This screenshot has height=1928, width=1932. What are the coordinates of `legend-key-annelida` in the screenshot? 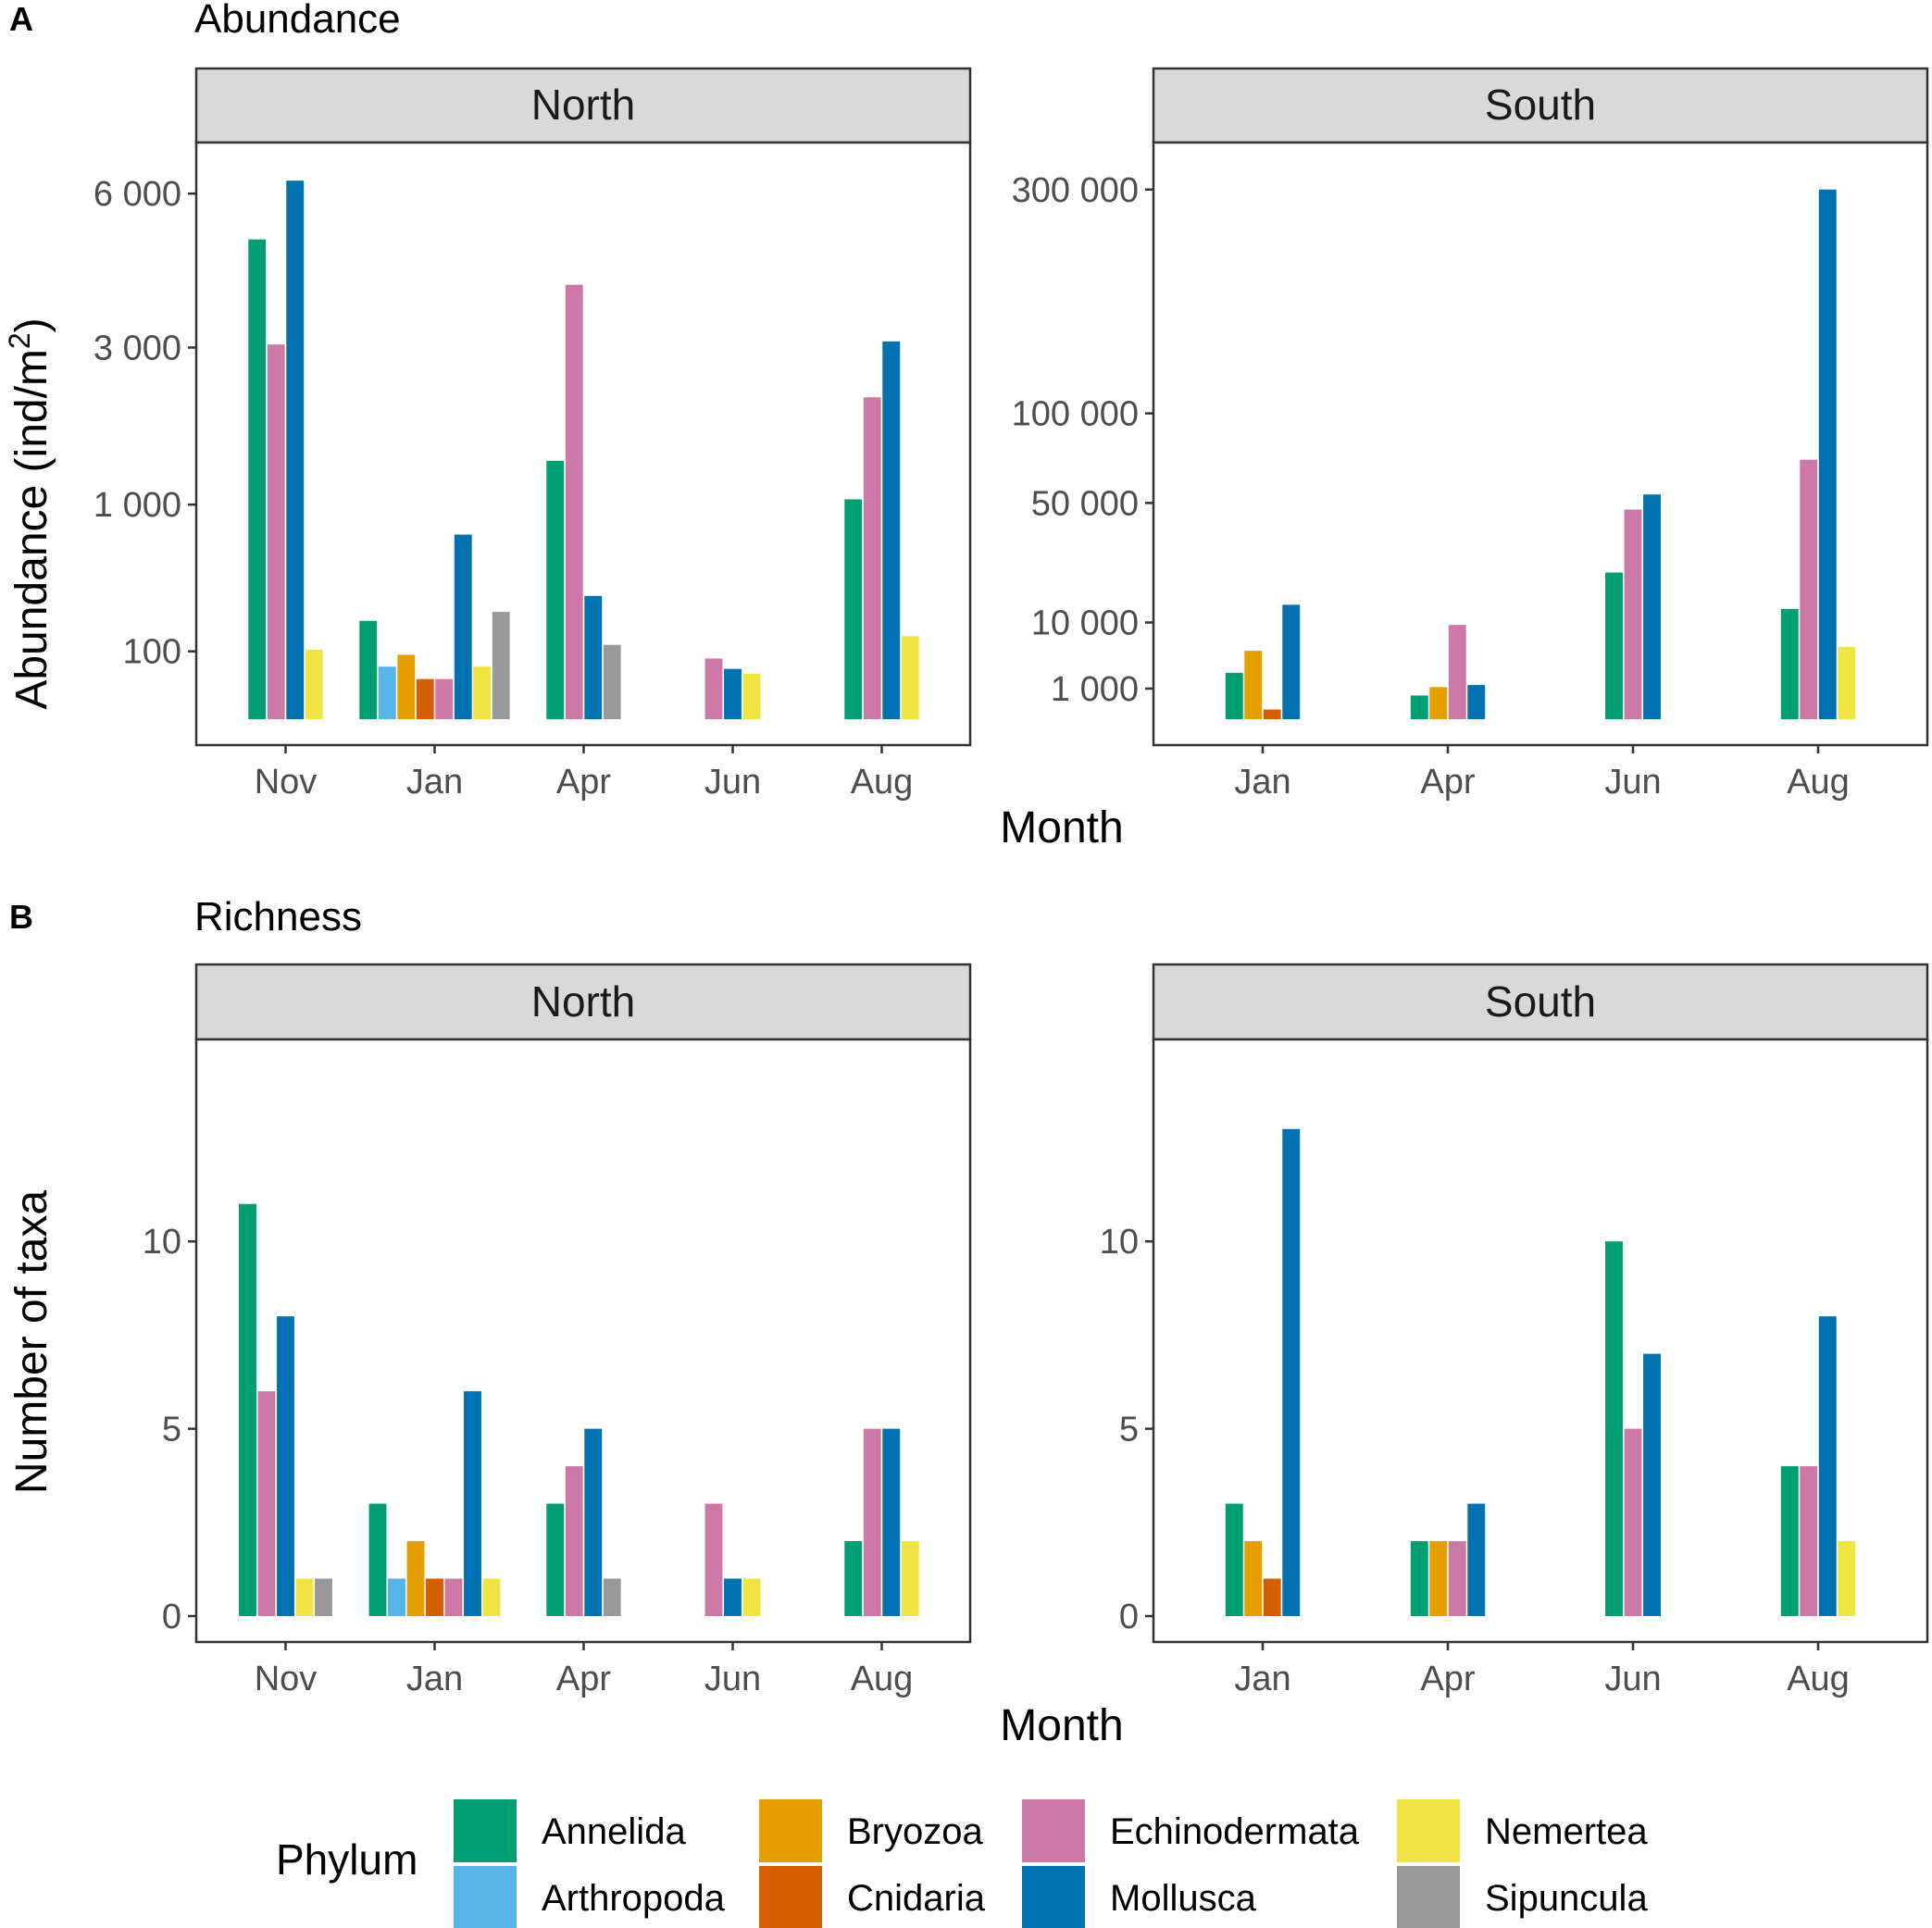 It's located at (486, 1830).